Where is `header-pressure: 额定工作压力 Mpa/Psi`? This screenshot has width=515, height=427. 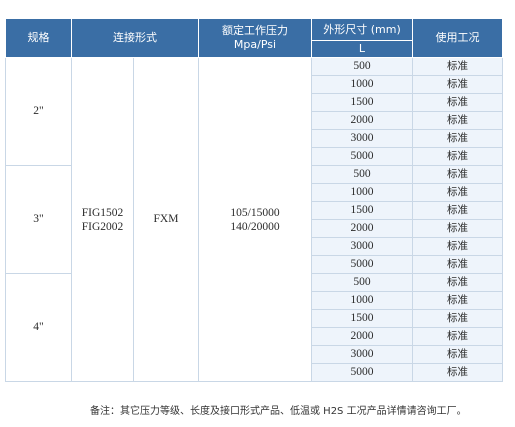
header-pressure: 额定工作压力 Mpa/Psi is located at coordinates (255, 38).